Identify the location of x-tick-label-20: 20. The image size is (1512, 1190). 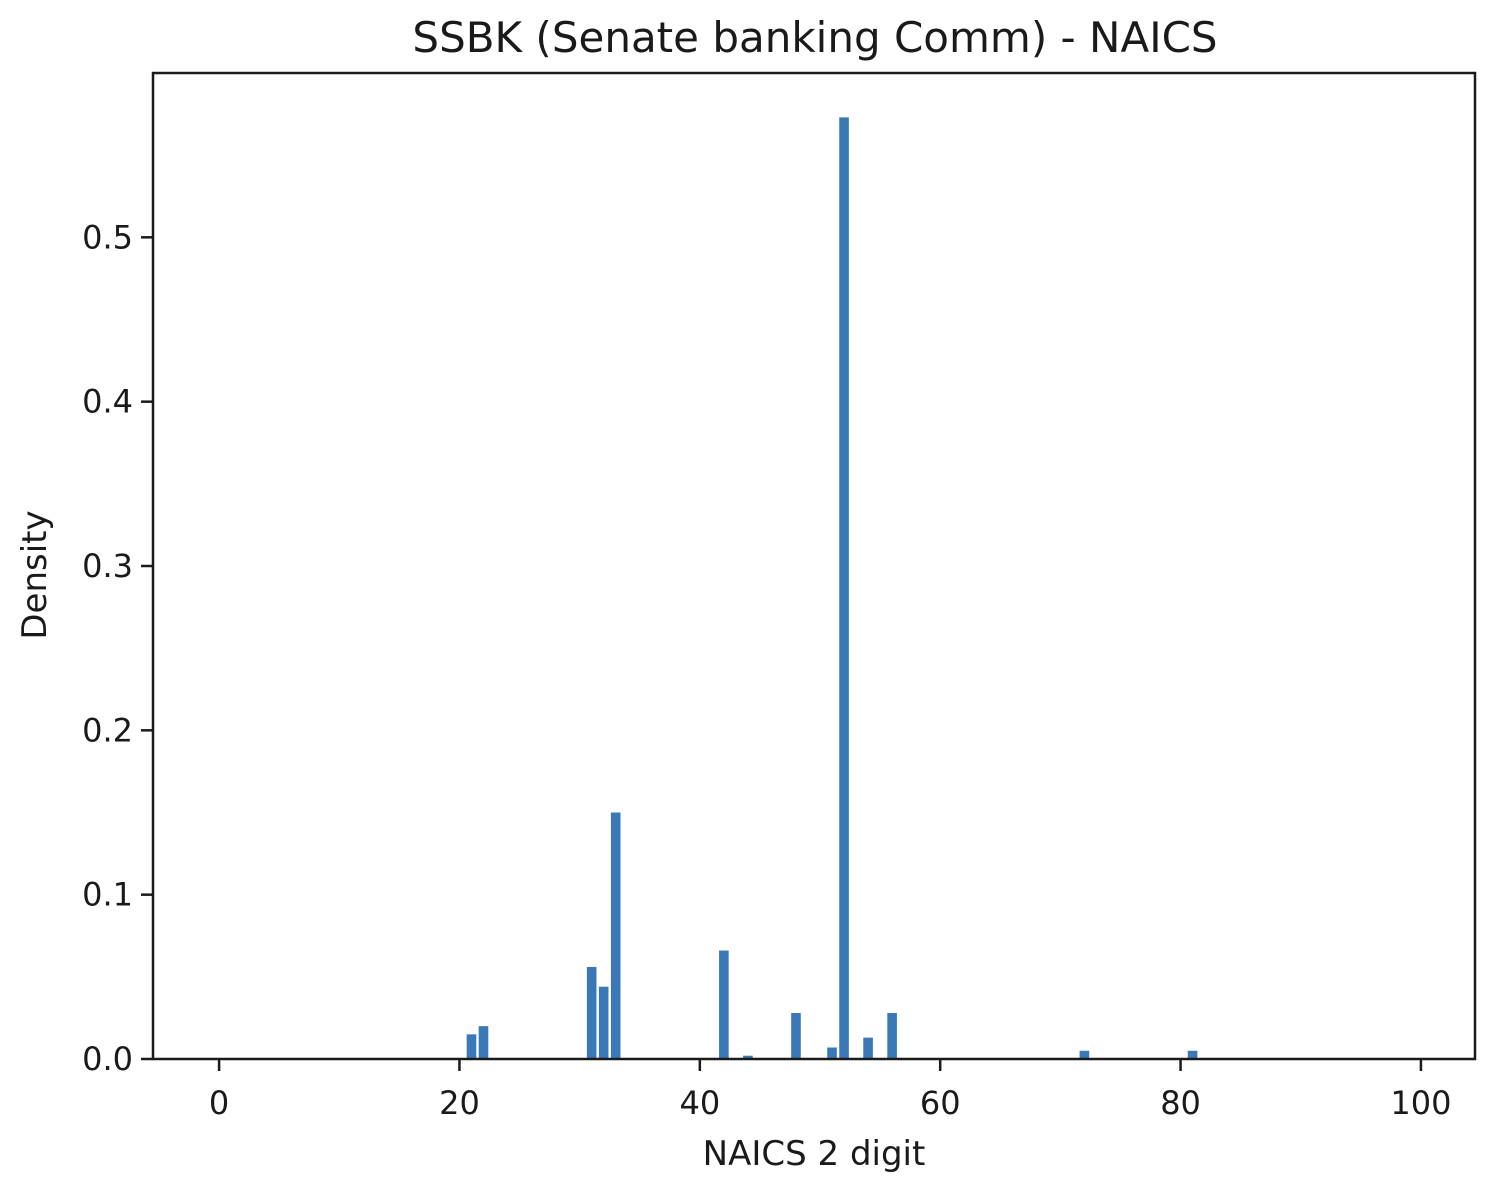
(459, 1103).